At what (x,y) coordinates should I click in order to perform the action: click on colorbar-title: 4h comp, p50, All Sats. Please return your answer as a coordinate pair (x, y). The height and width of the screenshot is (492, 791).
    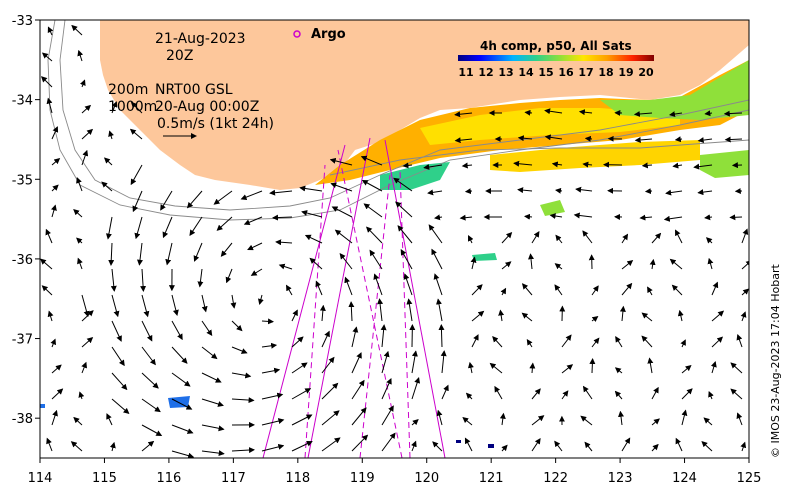
    Looking at the image, I should click on (556, 46).